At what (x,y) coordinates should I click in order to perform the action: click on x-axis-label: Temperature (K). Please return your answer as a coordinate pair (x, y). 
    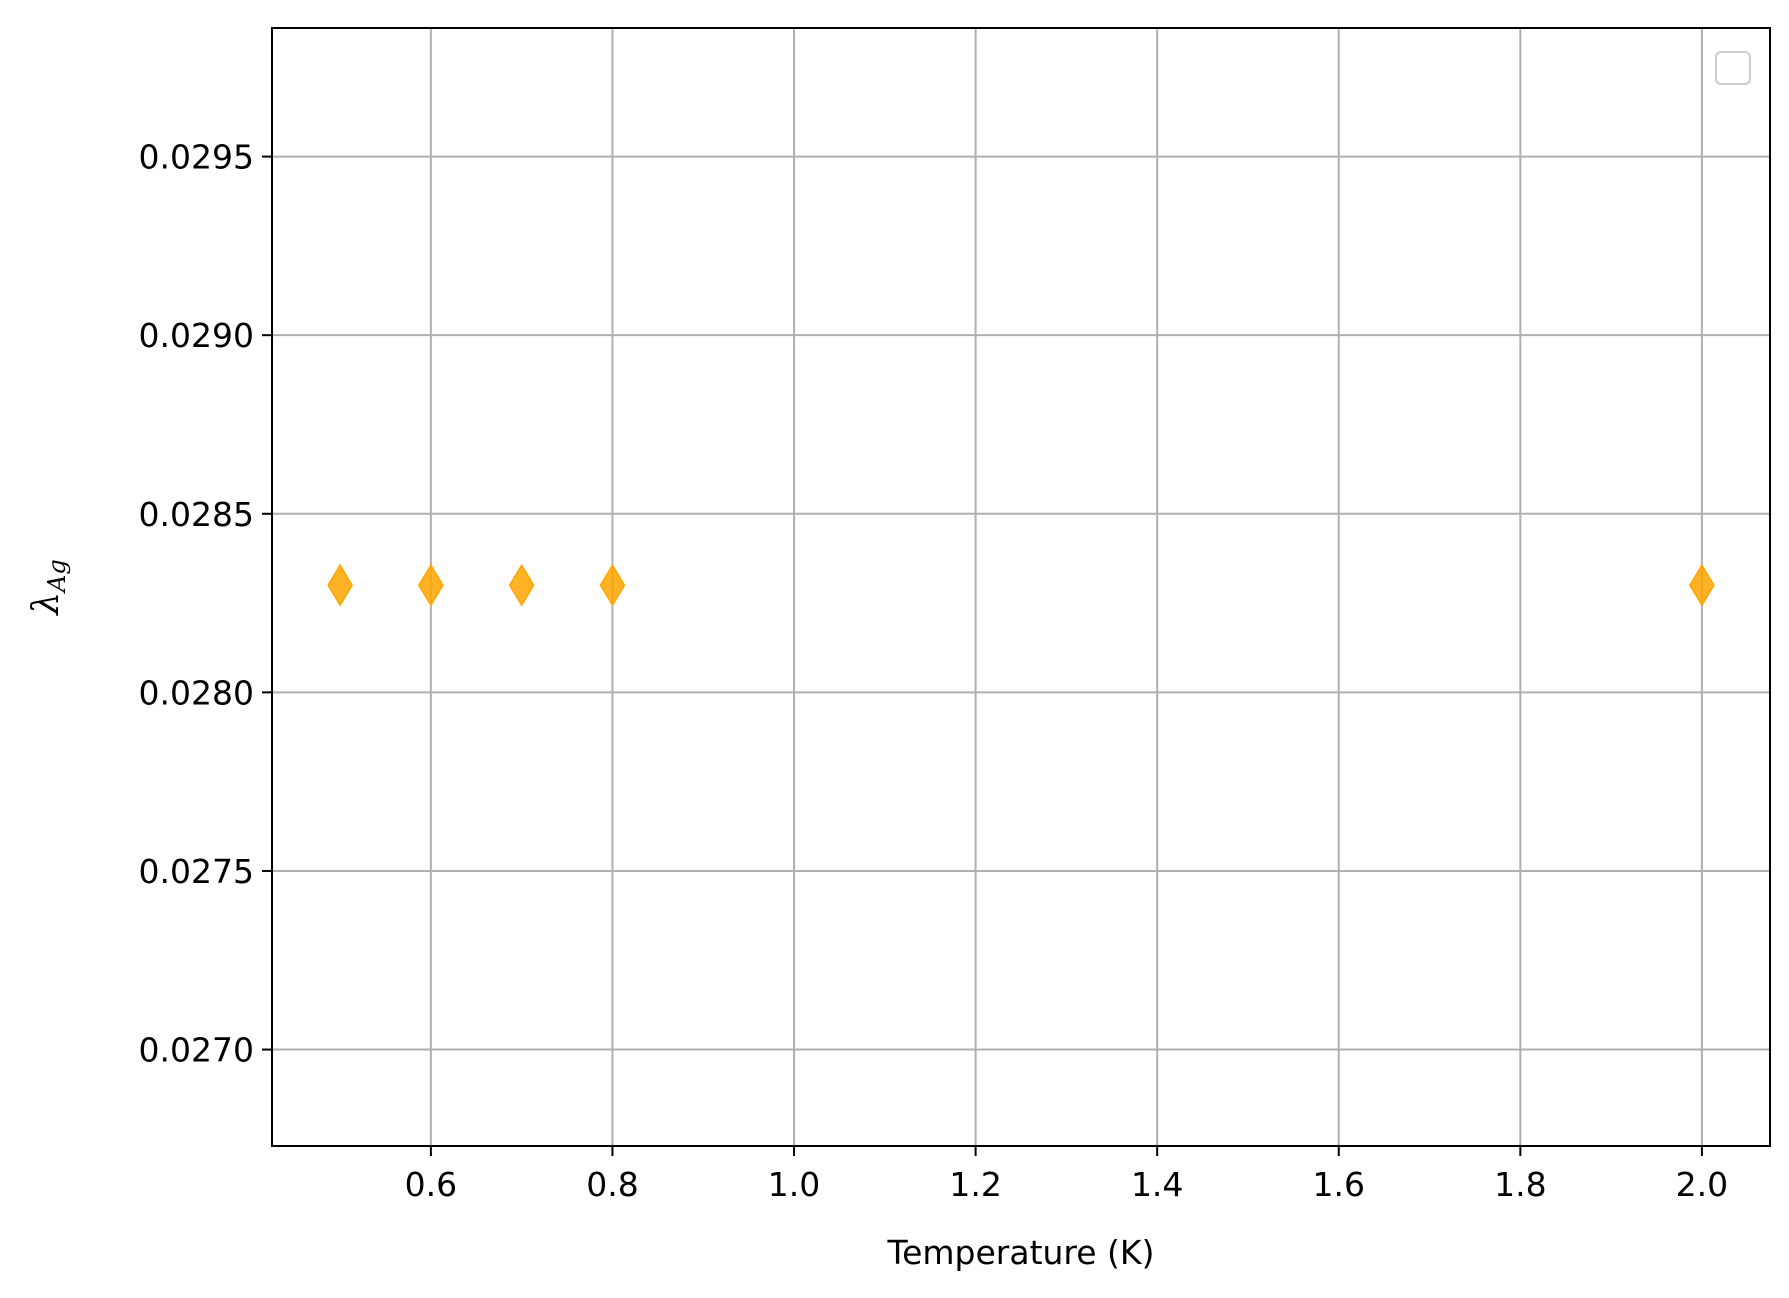
    Looking at the image, I should click on (1021, 1252).